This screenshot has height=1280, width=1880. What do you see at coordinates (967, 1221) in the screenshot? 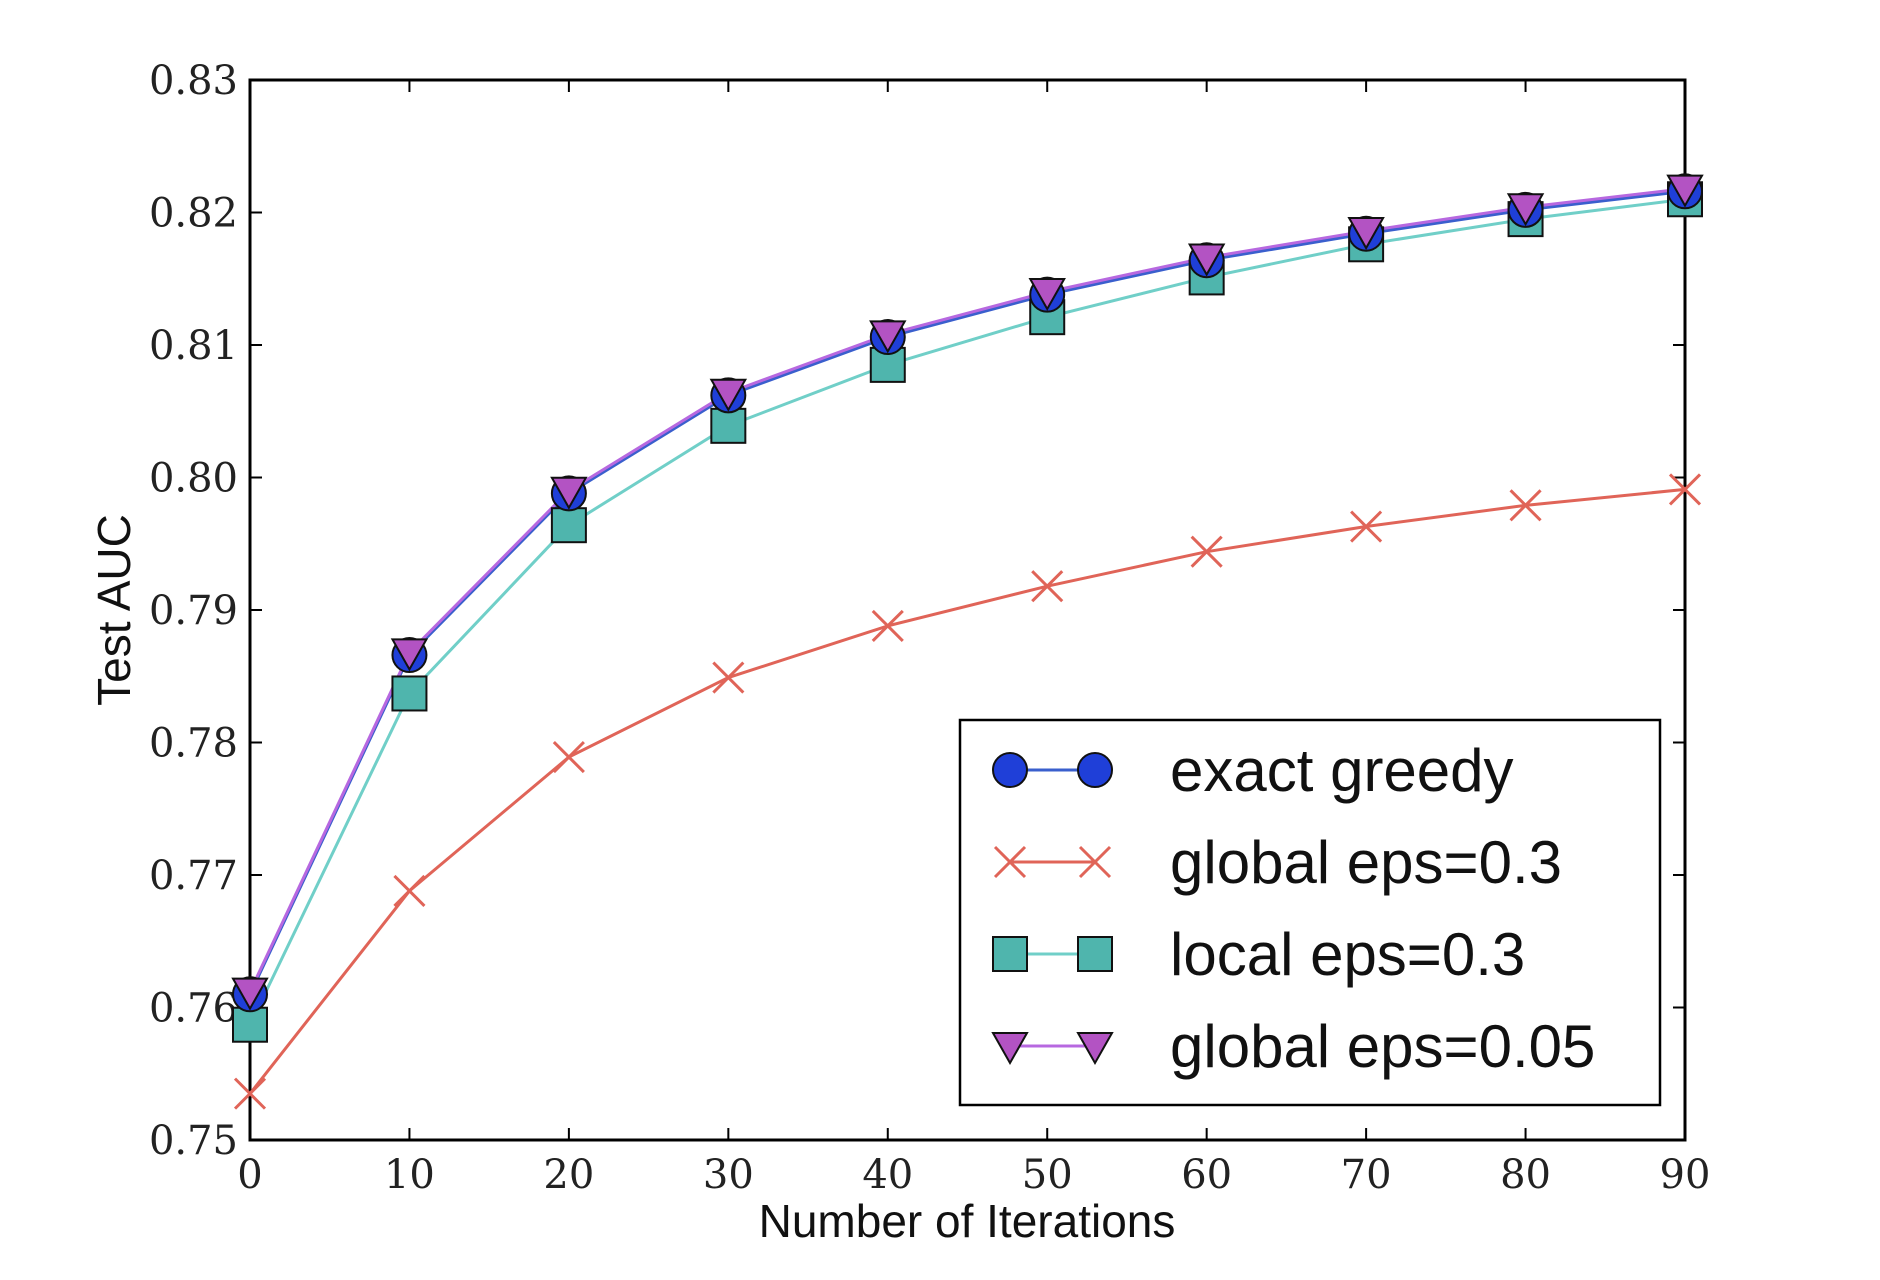
I see `x-axis-label: Number of Iterations` at bounding box center [967, 1221].